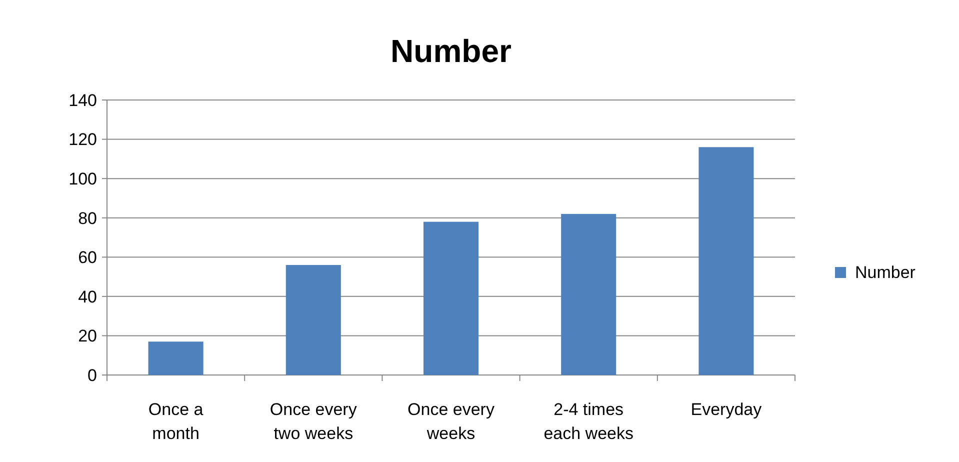  I want to click on y-tick-label: 40, so click(87, 296).